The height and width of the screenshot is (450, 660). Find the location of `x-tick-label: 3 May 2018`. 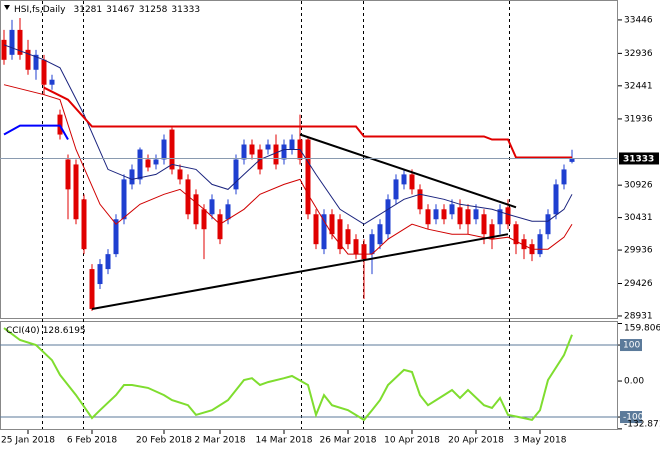

x-tick-label: 3 May 2018 is located at coordinates (540, 441).